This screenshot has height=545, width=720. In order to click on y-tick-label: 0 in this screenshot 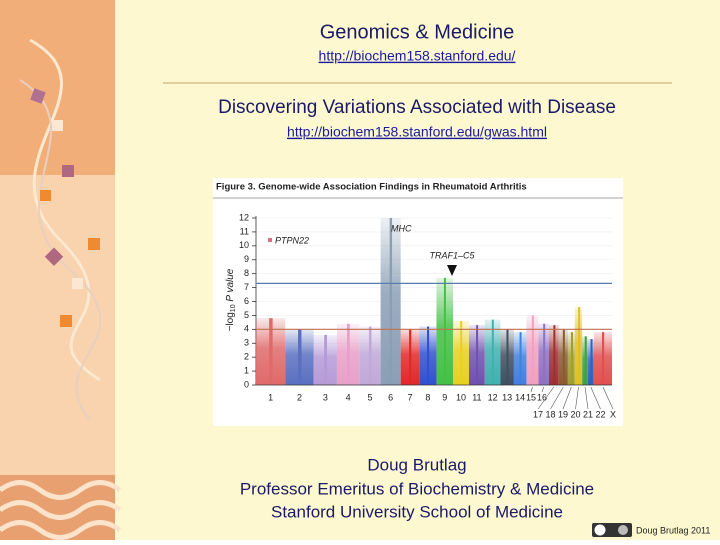, I will do `click(246, 384)`.